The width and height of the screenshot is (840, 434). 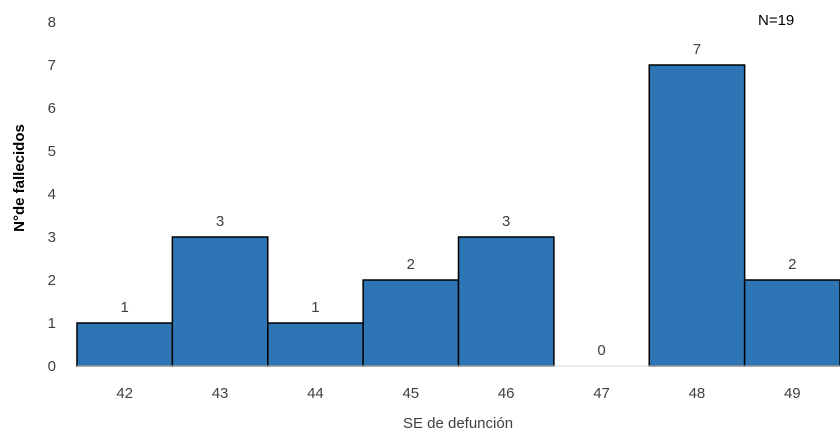 What do you see at coordinates (697, 49) in the screenshot?
I see `data-label: 7` at bounding box center [697, 49].